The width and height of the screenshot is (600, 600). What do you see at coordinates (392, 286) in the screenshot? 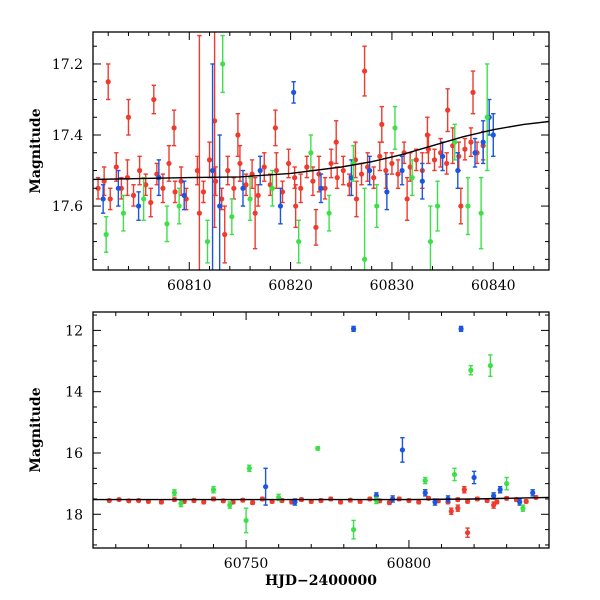
I see `top-x-tick-label: 60830` at bounding box center [392, 286].